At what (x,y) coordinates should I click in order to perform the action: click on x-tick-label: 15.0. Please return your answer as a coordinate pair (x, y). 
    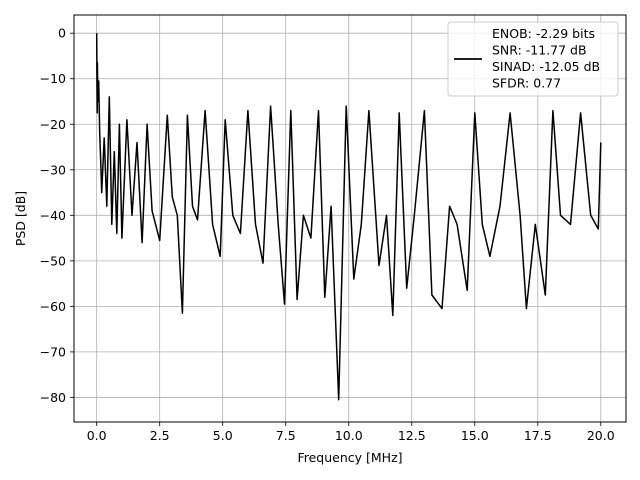
    Looking at the image, I should click on (475, 435).